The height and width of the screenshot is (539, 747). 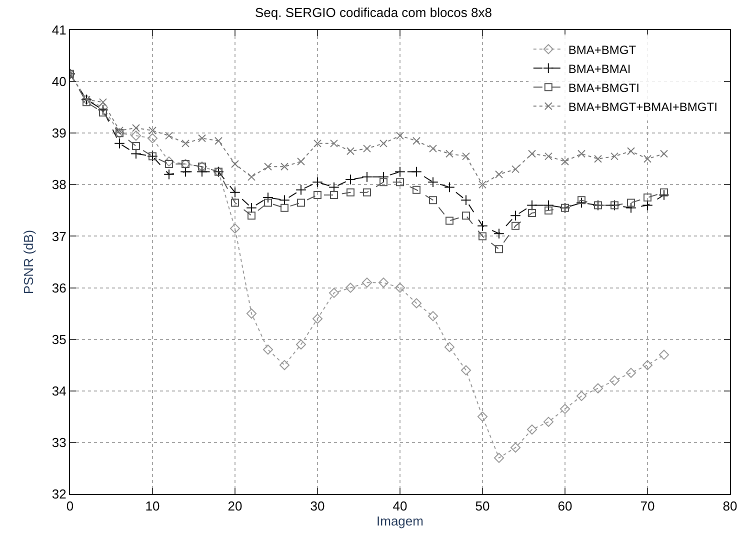 What do you see at coordinates (602, 49) in the screenshot?
I see `legend-label: BMA+BMGT` at bounding box center [602, 49].